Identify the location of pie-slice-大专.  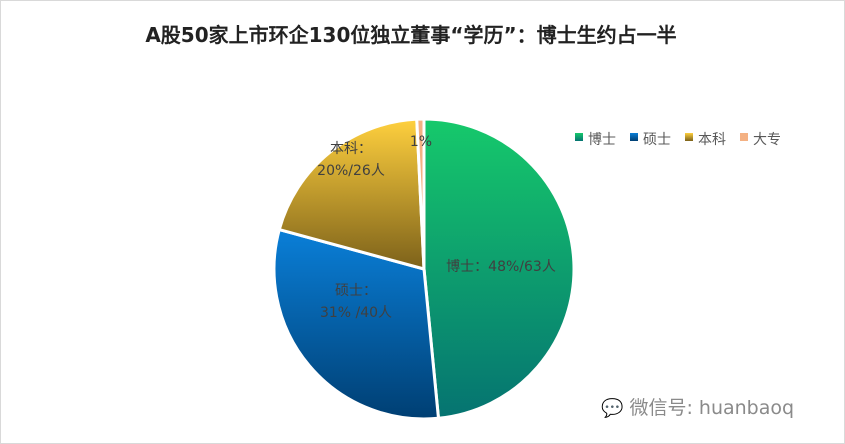
(420, 193).